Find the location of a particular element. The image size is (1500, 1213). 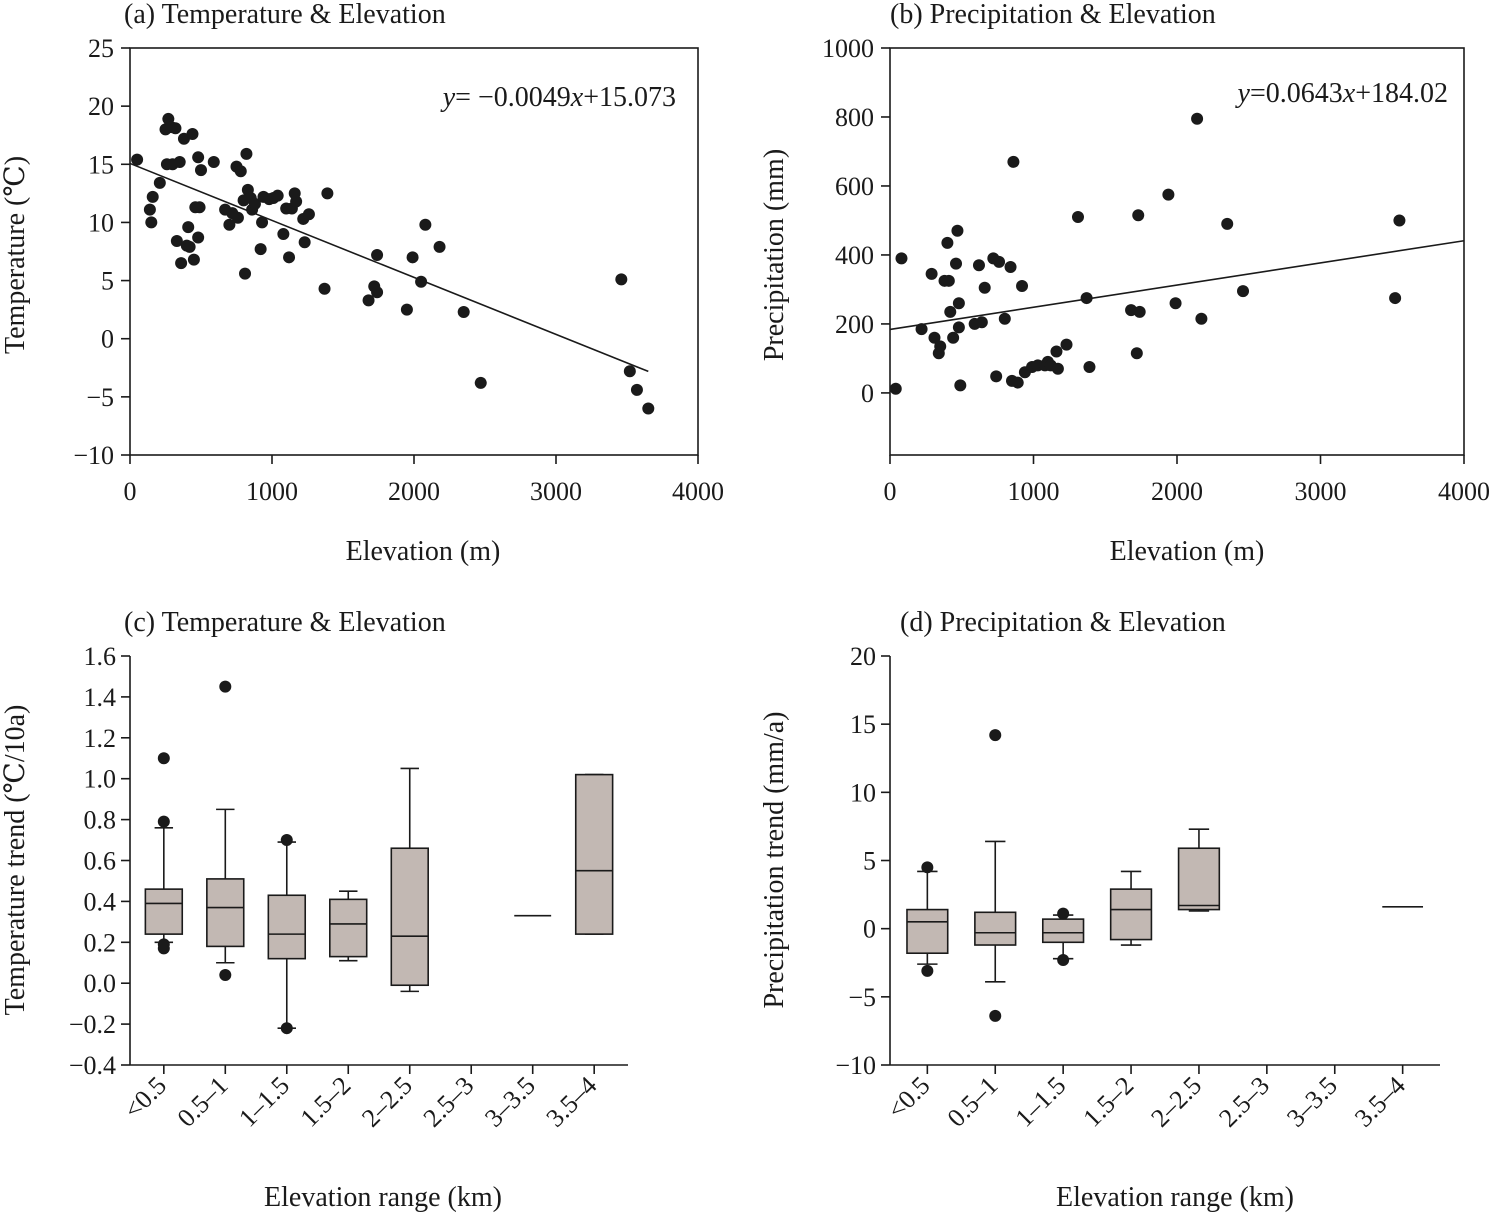

x-tick-label: 3–3.5 is located at coordinates (1312, 1102).